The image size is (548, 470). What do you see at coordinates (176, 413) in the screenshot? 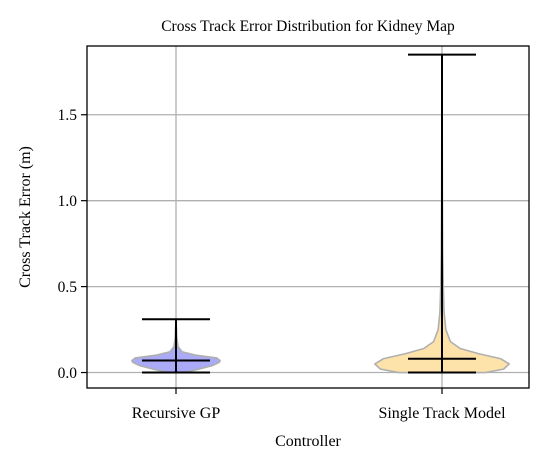
I see `x-tick-label: Recursive GP` at bounding box center [176, 413].